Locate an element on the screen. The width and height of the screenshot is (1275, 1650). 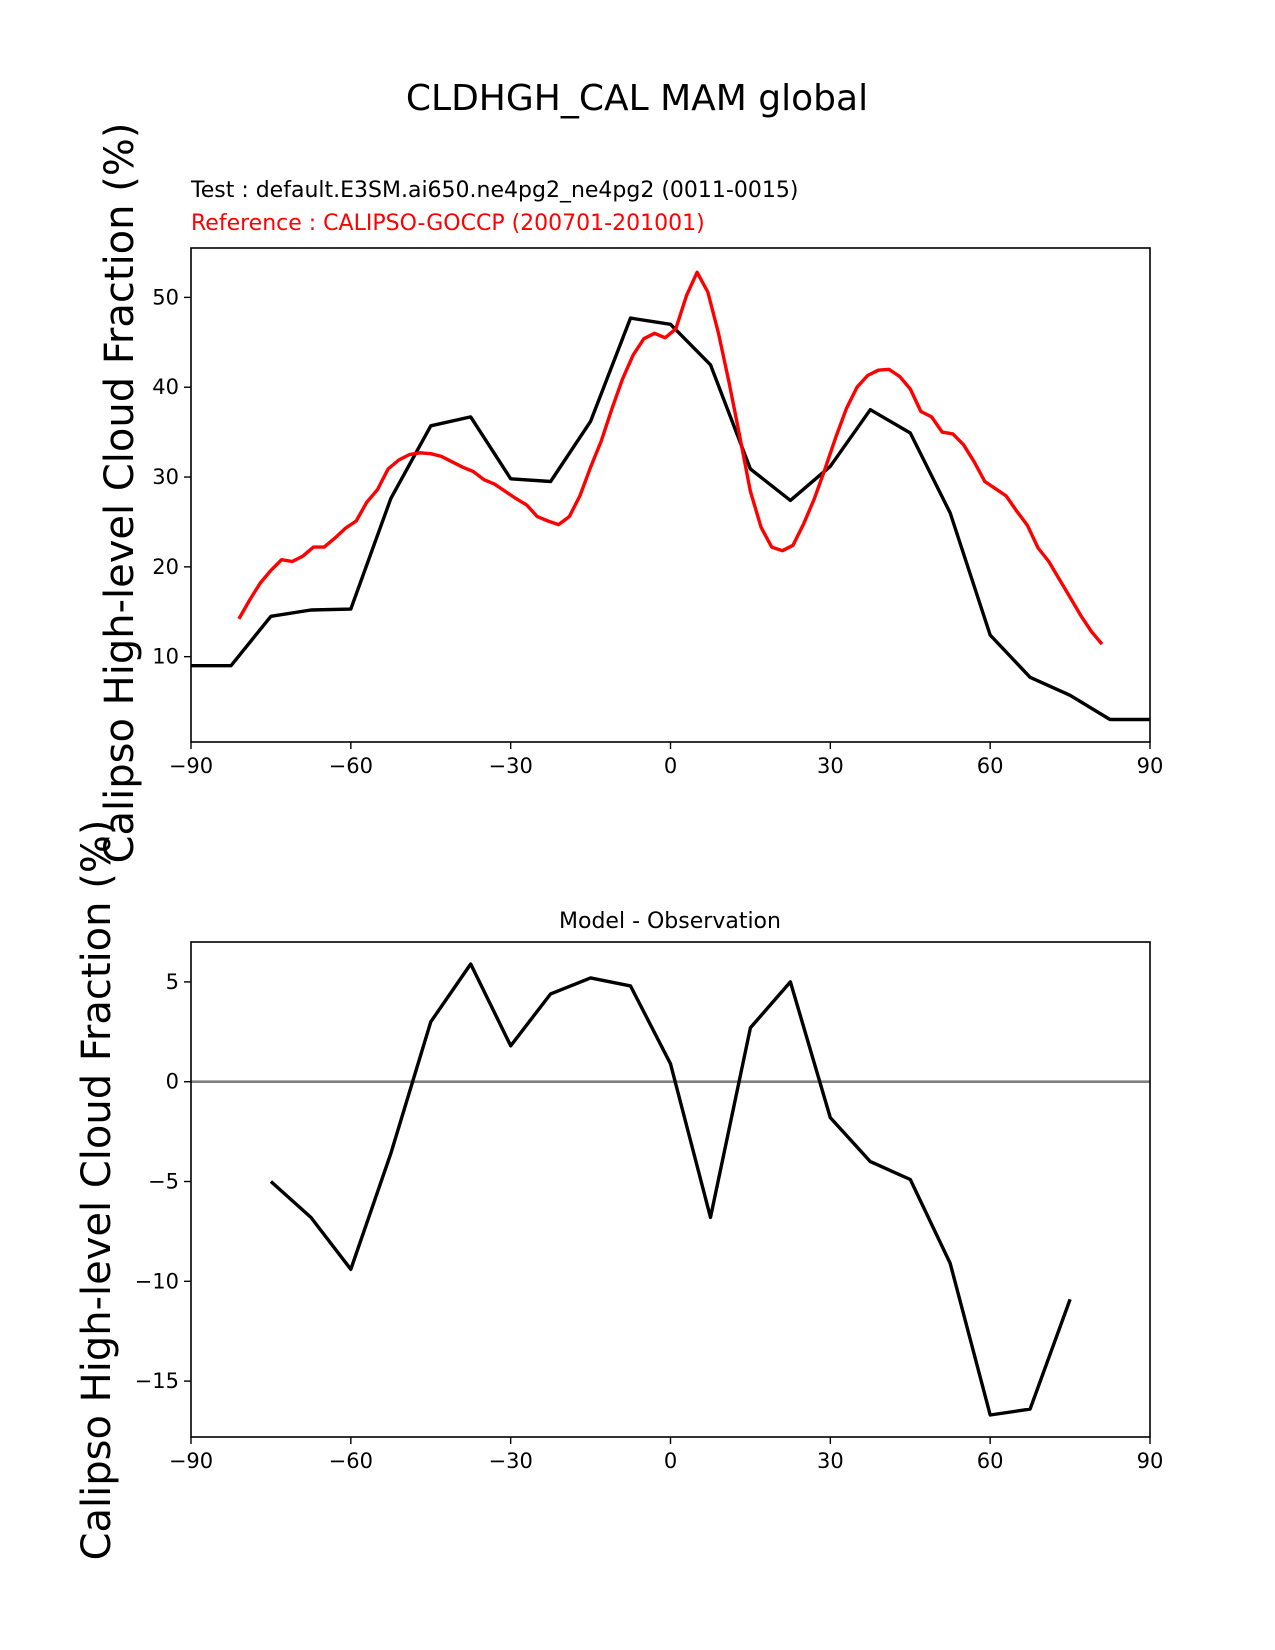
top-y-axis-label: Calipso High-level Cloud Fraction (%) is located at coordinates (120, 493).